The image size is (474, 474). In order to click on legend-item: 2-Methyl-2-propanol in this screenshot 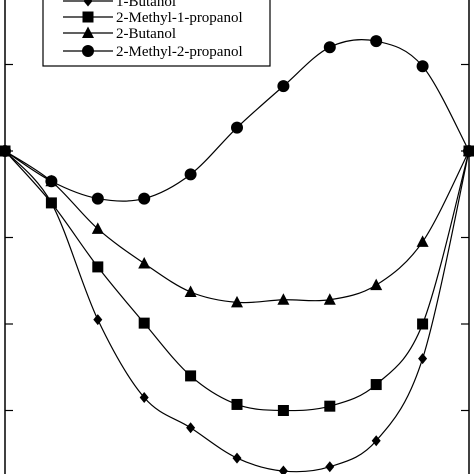, I will do `click(153, 52)`.